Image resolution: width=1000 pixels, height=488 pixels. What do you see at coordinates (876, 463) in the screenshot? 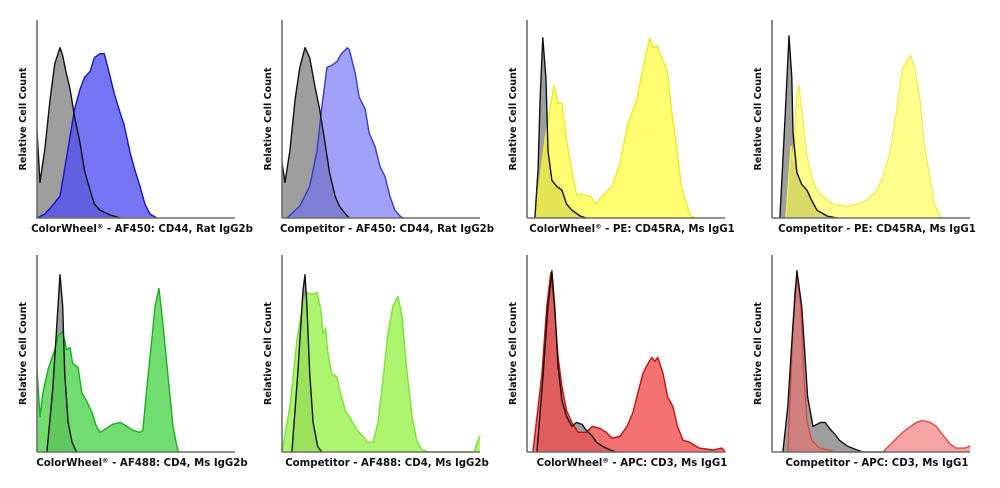
I see `x-axis-title: Competitor - APC: CD3, Ms IgG1` at bounding box center [876, 463].